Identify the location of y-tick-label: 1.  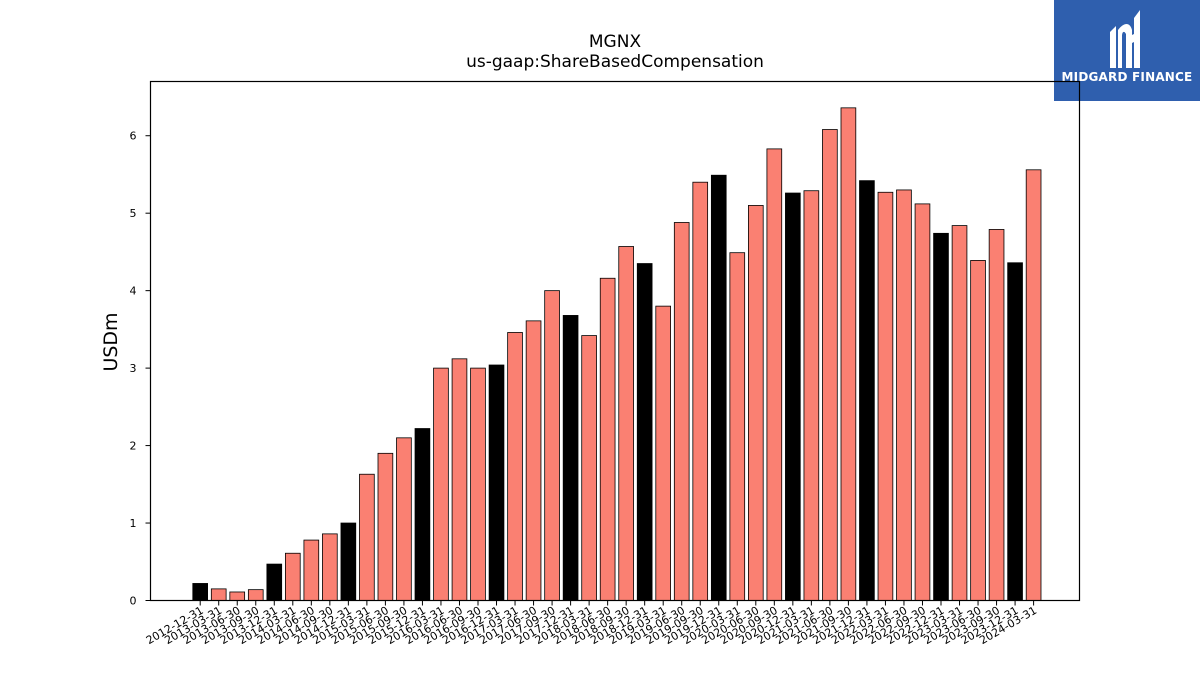
(133, 523).